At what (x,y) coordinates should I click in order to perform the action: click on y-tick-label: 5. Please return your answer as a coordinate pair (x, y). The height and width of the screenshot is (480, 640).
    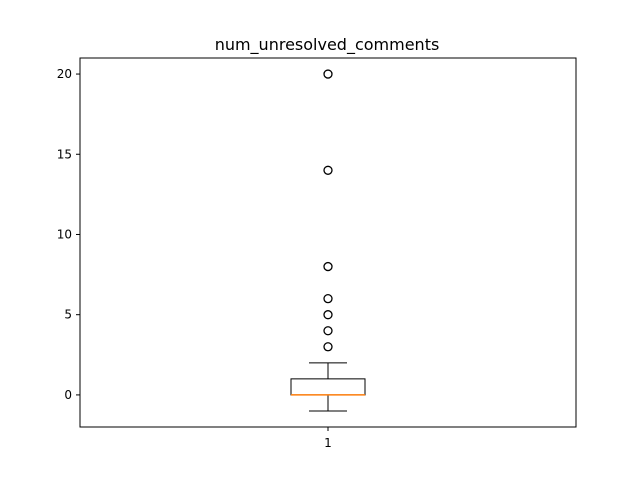
    Looking at the image, I should click on (68, 315).